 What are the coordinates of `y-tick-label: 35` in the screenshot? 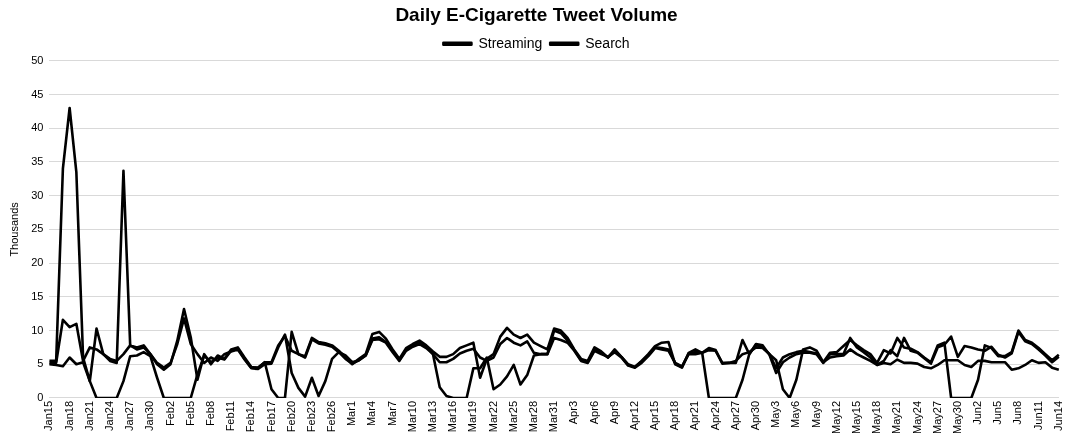 It's located at (37, 160).